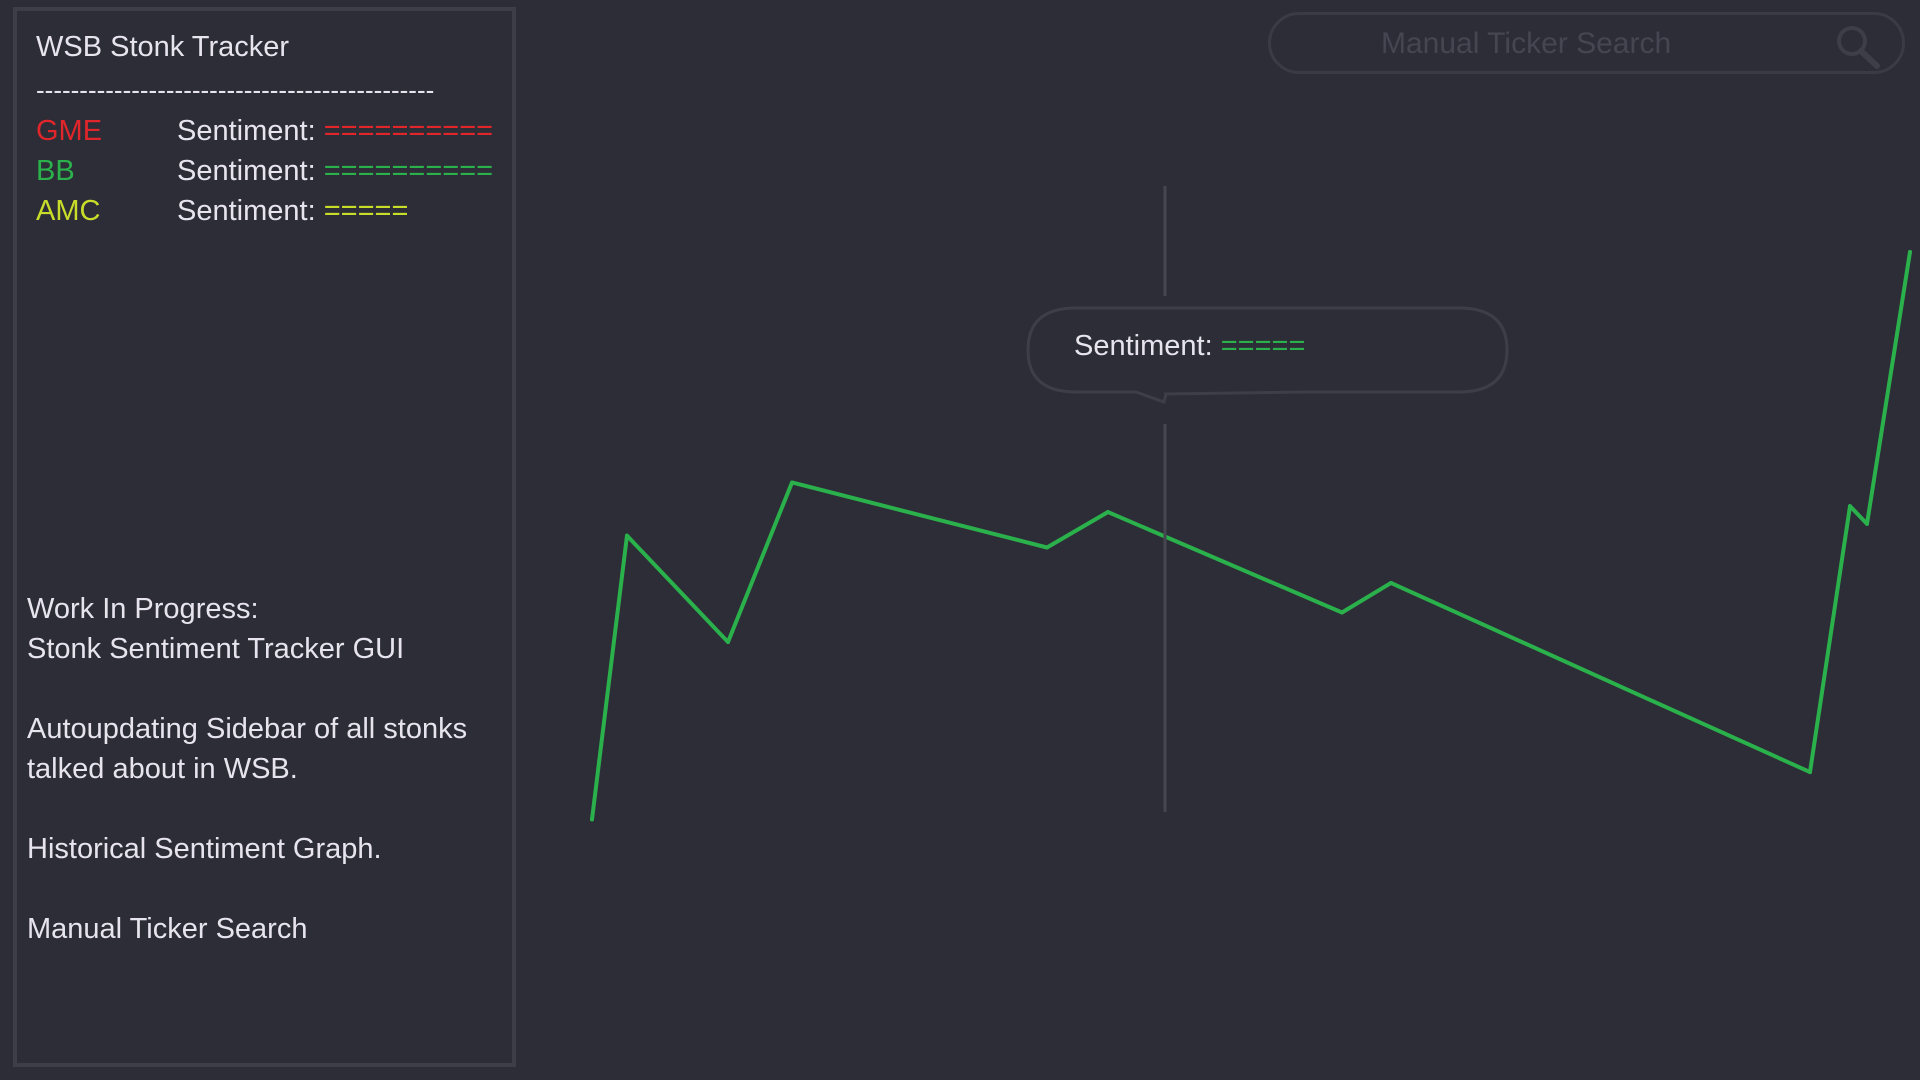  I want to click on tooltip-bubble, so click(1267, 355).